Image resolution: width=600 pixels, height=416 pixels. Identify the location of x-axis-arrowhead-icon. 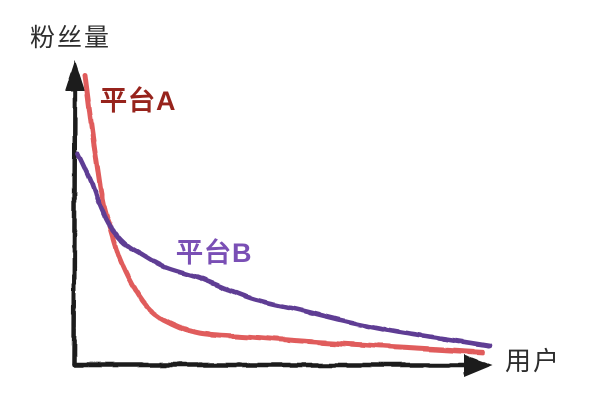
(478, 365).